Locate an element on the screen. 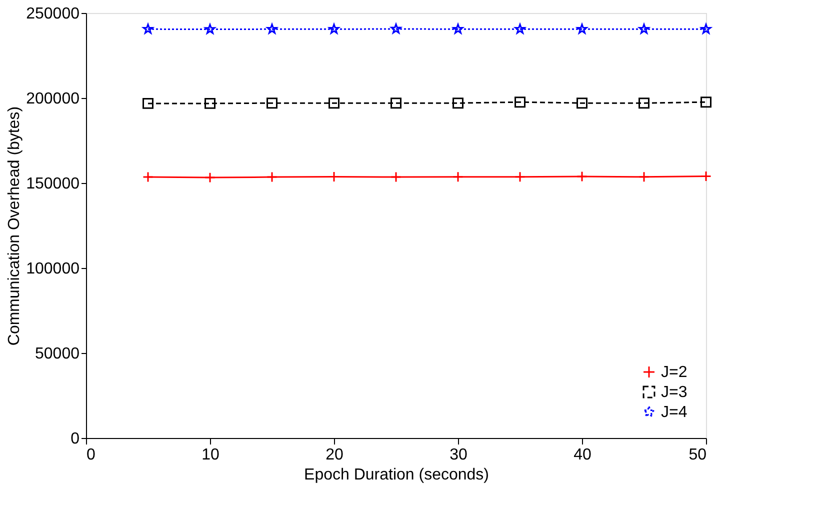  x-tick-label: 0 is located at coordinates (91, 455).